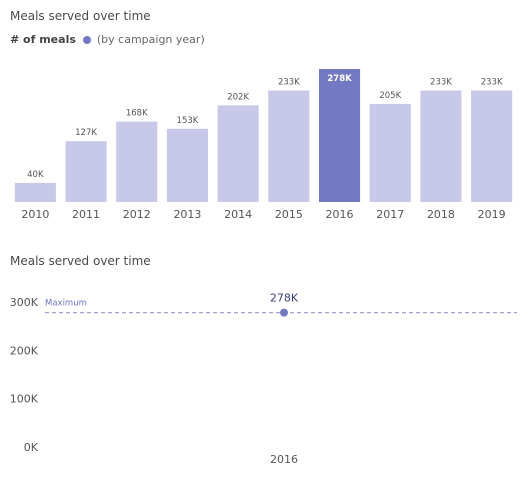  Describe the element at coordinates (86, 39) in the screenshot. I see `legend-marker` at that location.